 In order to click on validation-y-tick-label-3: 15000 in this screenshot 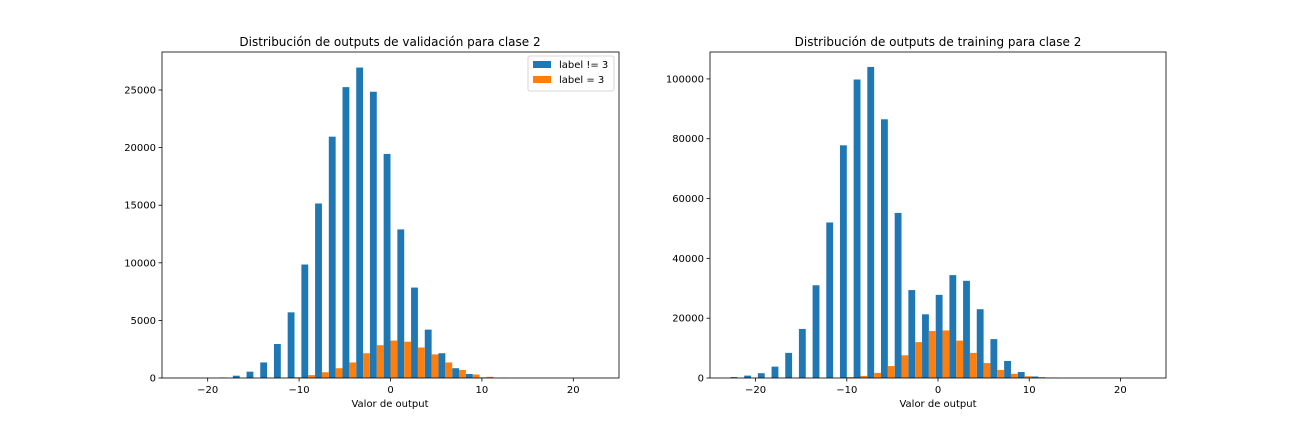, I will do `click(140, 206)`.